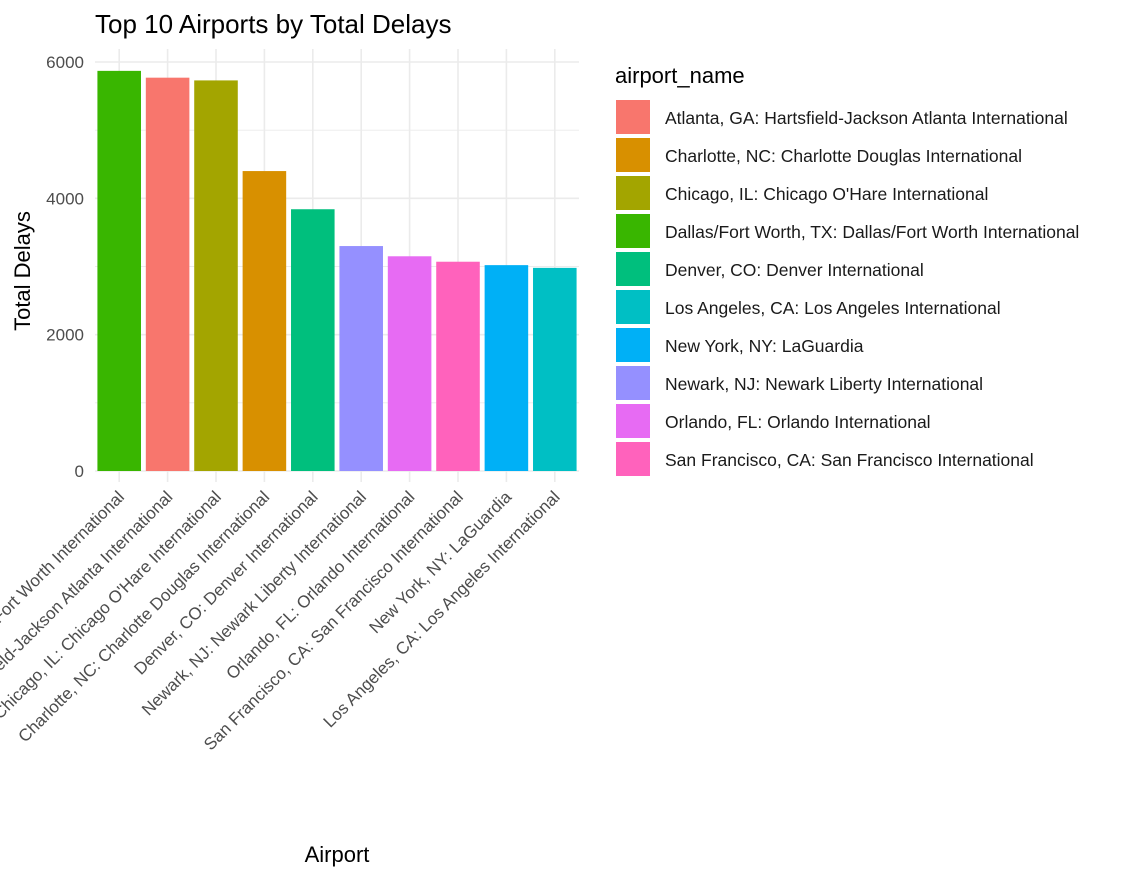  I want to click on y-tick-label: 0, so click(79, 471).